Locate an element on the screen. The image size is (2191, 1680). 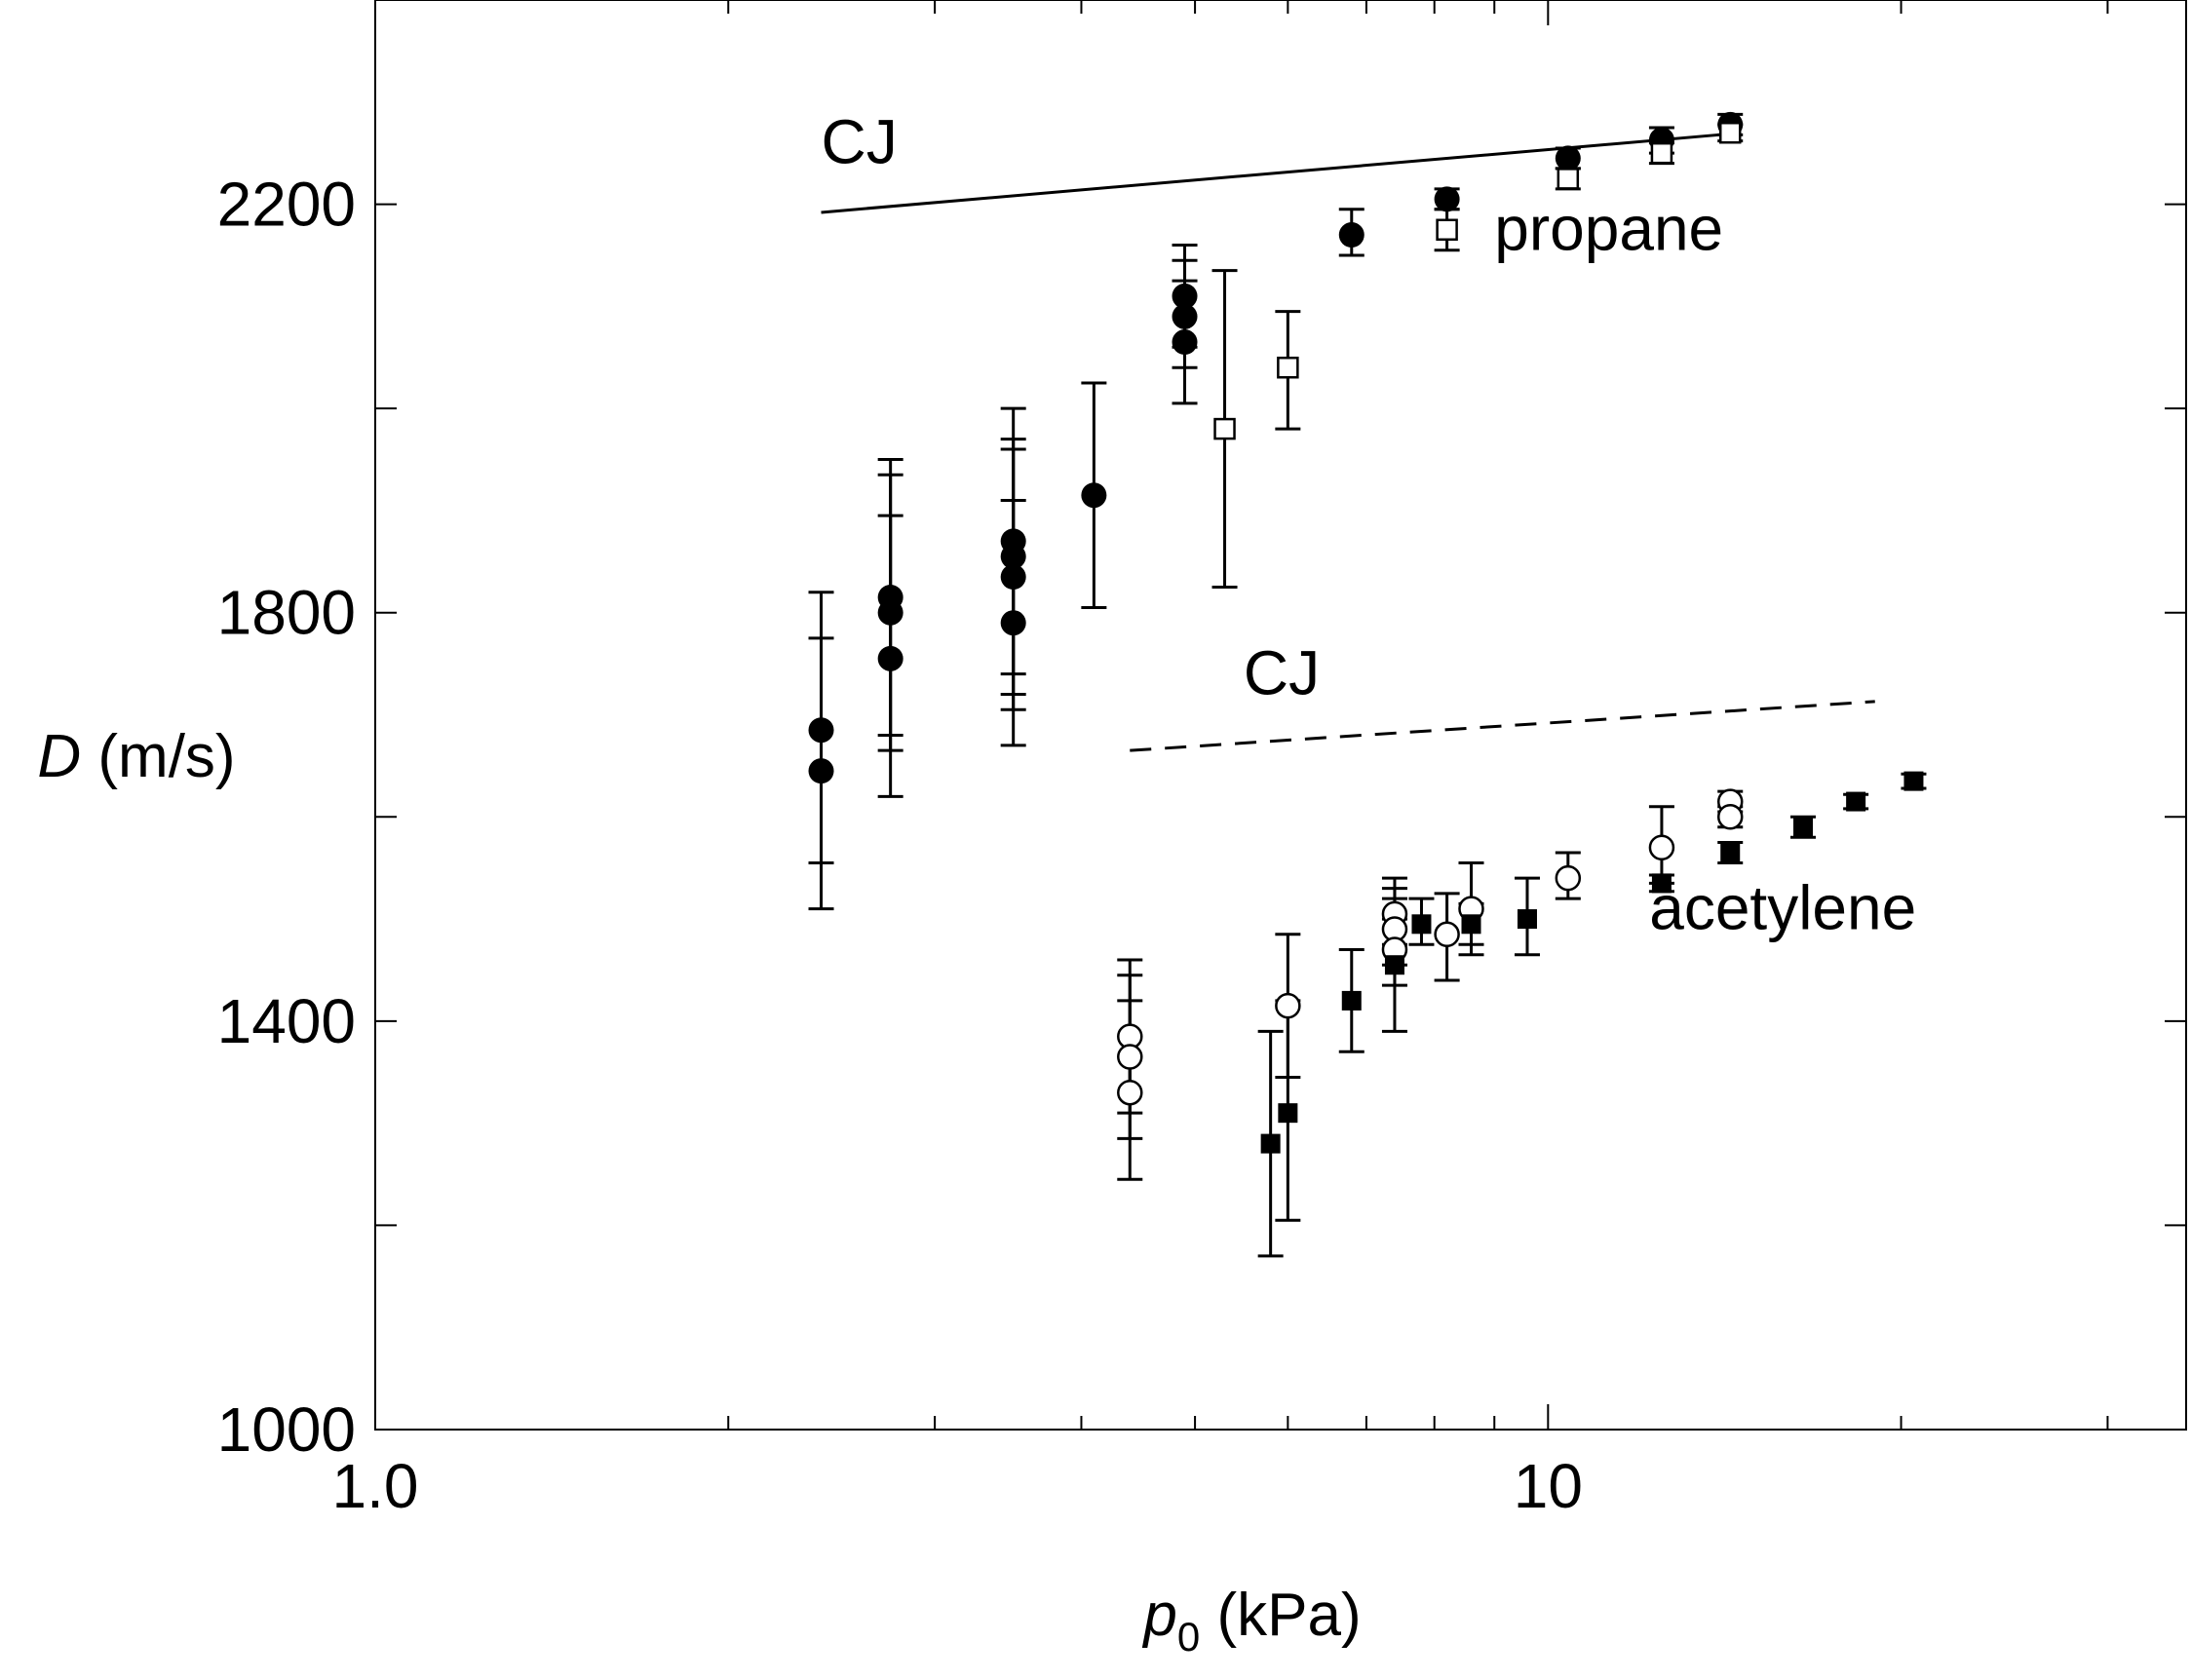
chart-annotation: acetylene is located at coordinates (1782, 908).